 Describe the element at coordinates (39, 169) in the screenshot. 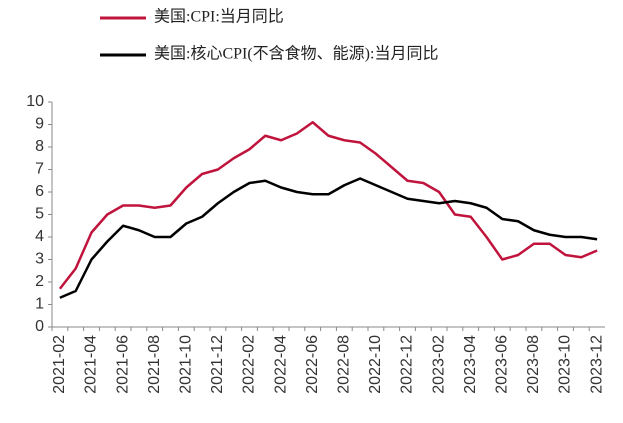

I see `y-tick-label: 7` at that location.